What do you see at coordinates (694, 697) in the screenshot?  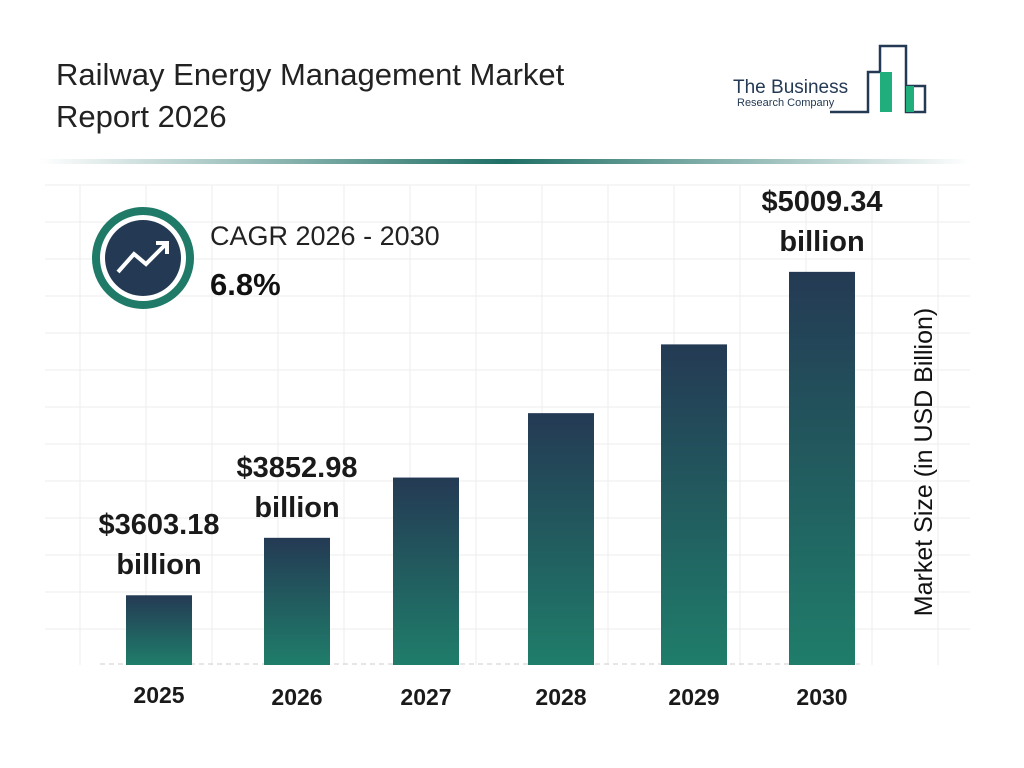 I see `x-tick-label: 2029` at bounding box center [694, 697].